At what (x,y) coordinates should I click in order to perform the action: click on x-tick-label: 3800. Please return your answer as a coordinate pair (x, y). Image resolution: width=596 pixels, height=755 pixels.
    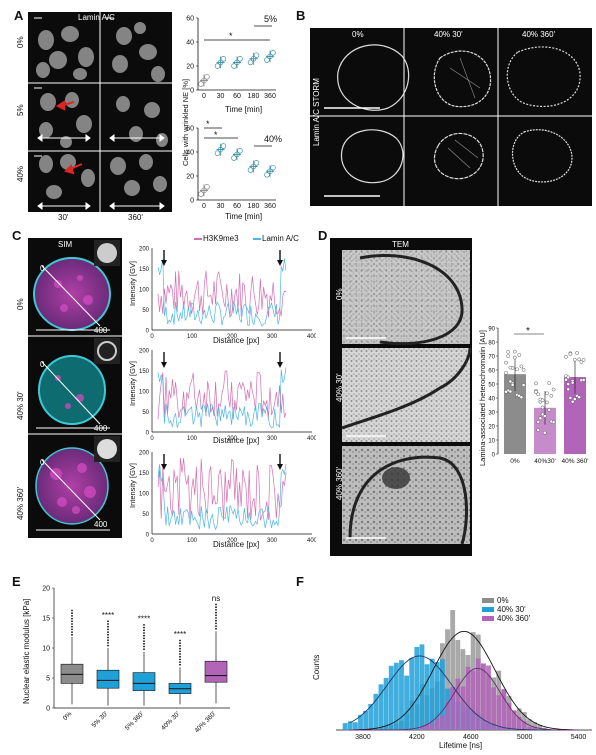
    Looking at the image, I should click on (363, 737).